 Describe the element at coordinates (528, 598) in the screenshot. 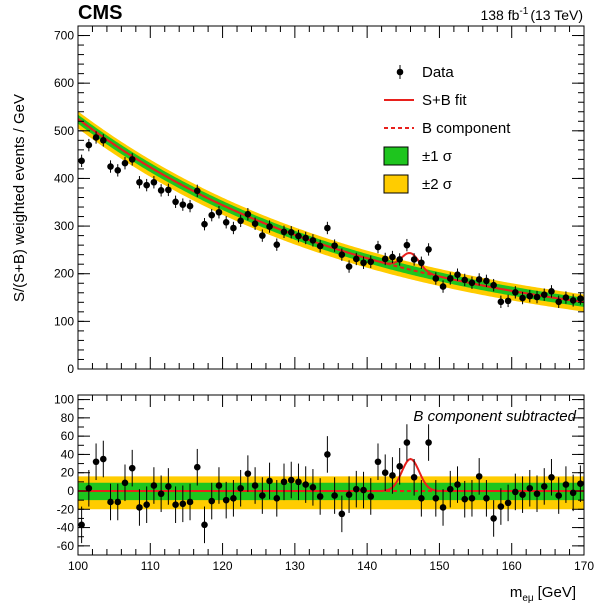

I see `x-axis-title-subscript: eμ` at that location.